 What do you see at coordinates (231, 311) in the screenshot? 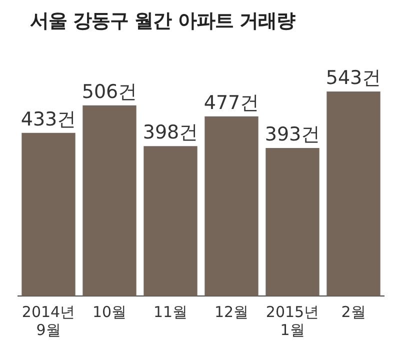
I see `x-tick-label: 12월` at bounding box center [231, 311].